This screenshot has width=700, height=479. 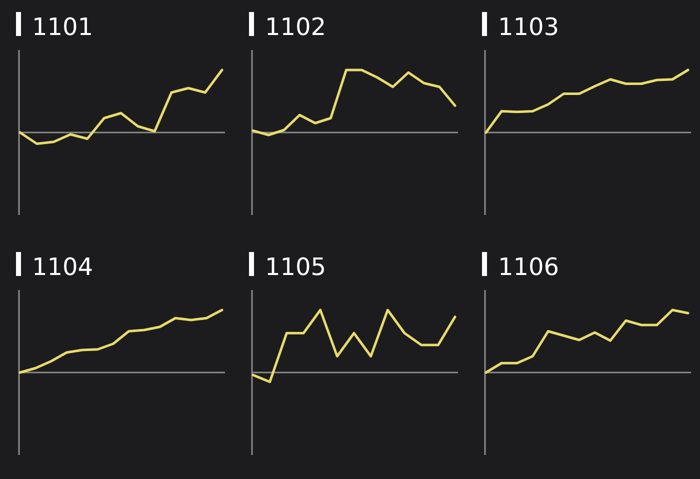 I want to click on chart-title: 1106, so click(x=529, y=267).